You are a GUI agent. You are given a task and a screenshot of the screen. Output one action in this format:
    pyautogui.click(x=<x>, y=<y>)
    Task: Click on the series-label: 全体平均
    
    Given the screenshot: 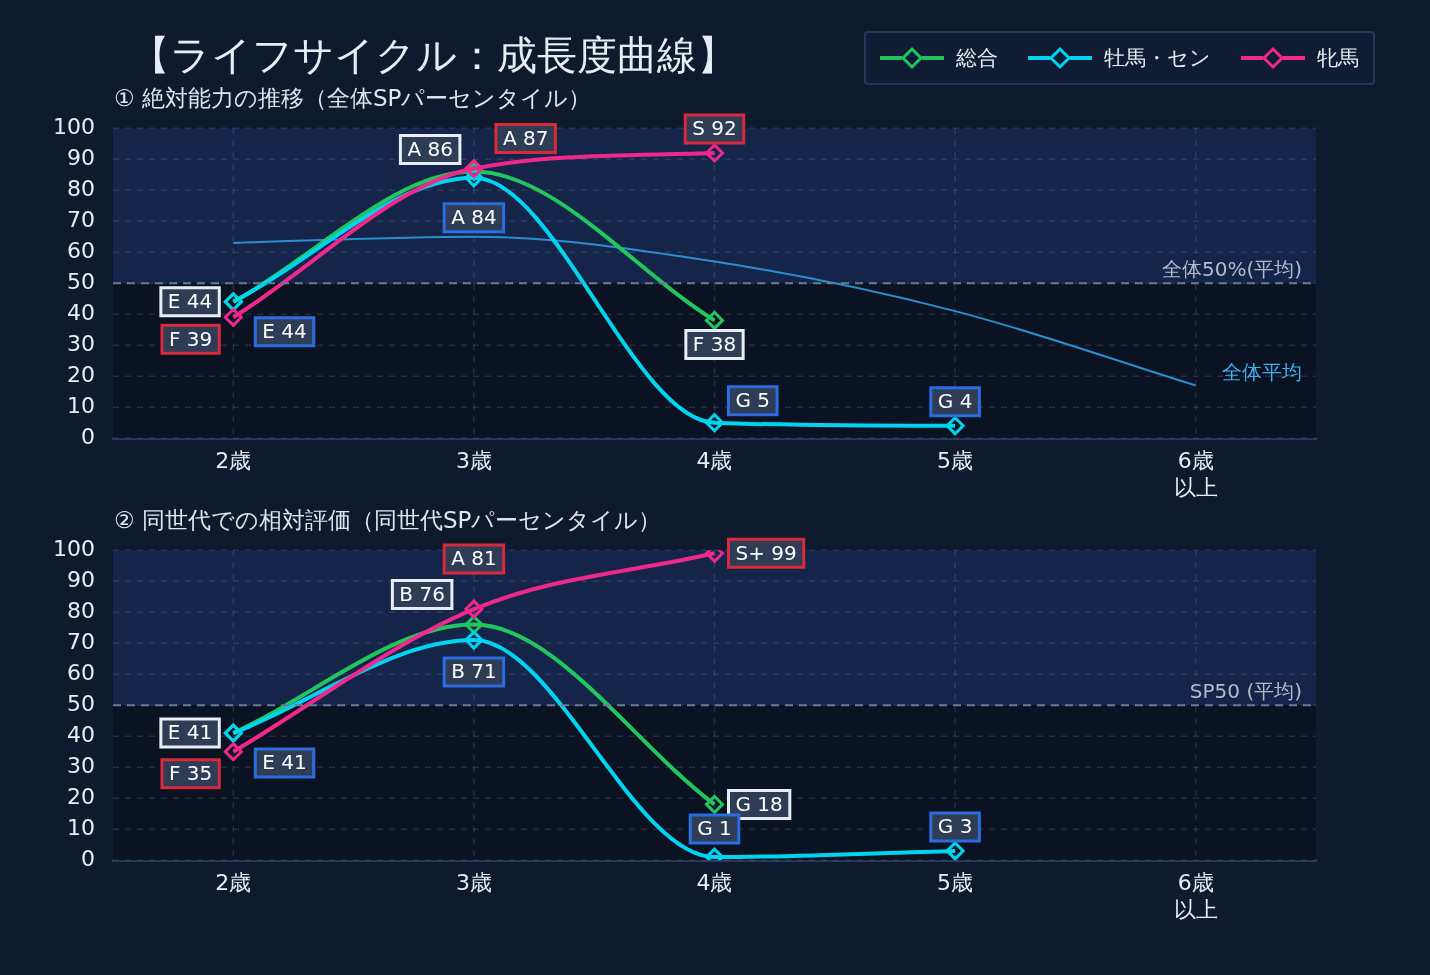 What is the action you would take?
    pyautogui.click(x=1262, y=371)
    